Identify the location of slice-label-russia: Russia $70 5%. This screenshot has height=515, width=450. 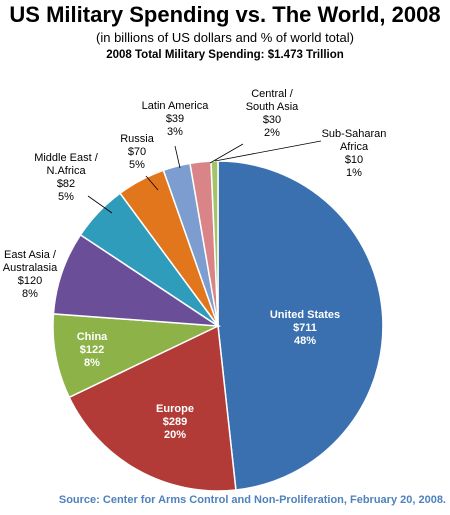
(137, 152).